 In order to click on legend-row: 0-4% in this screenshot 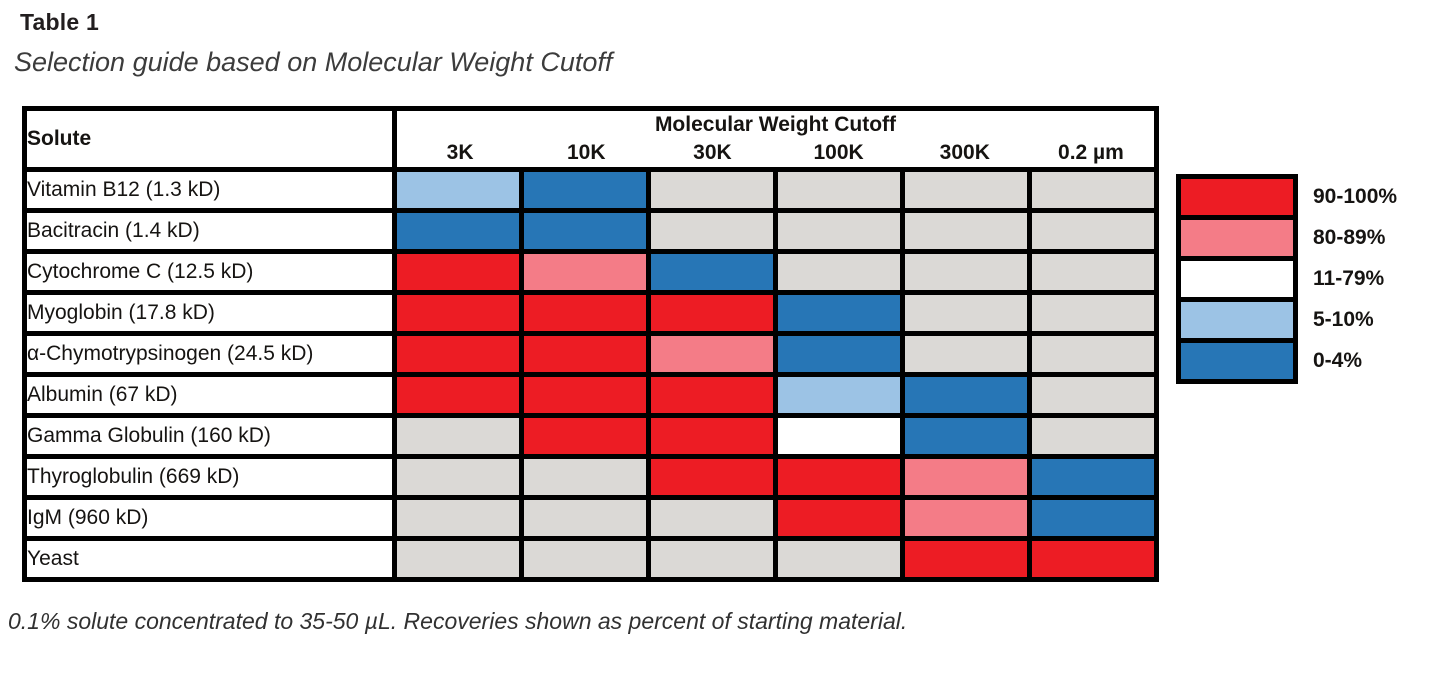, I will do `click(1288, 361)`.